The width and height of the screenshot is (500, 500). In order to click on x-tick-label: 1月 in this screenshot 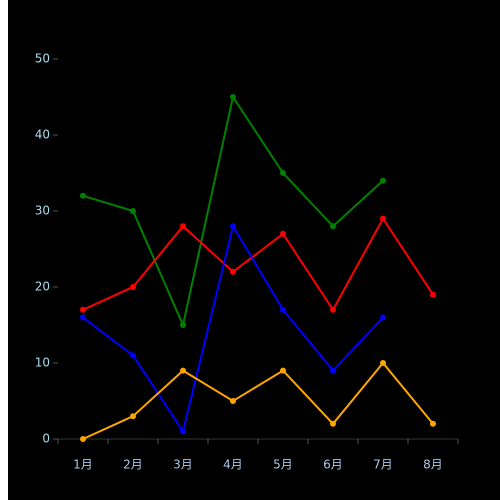, I will do `click(83, 465)`.